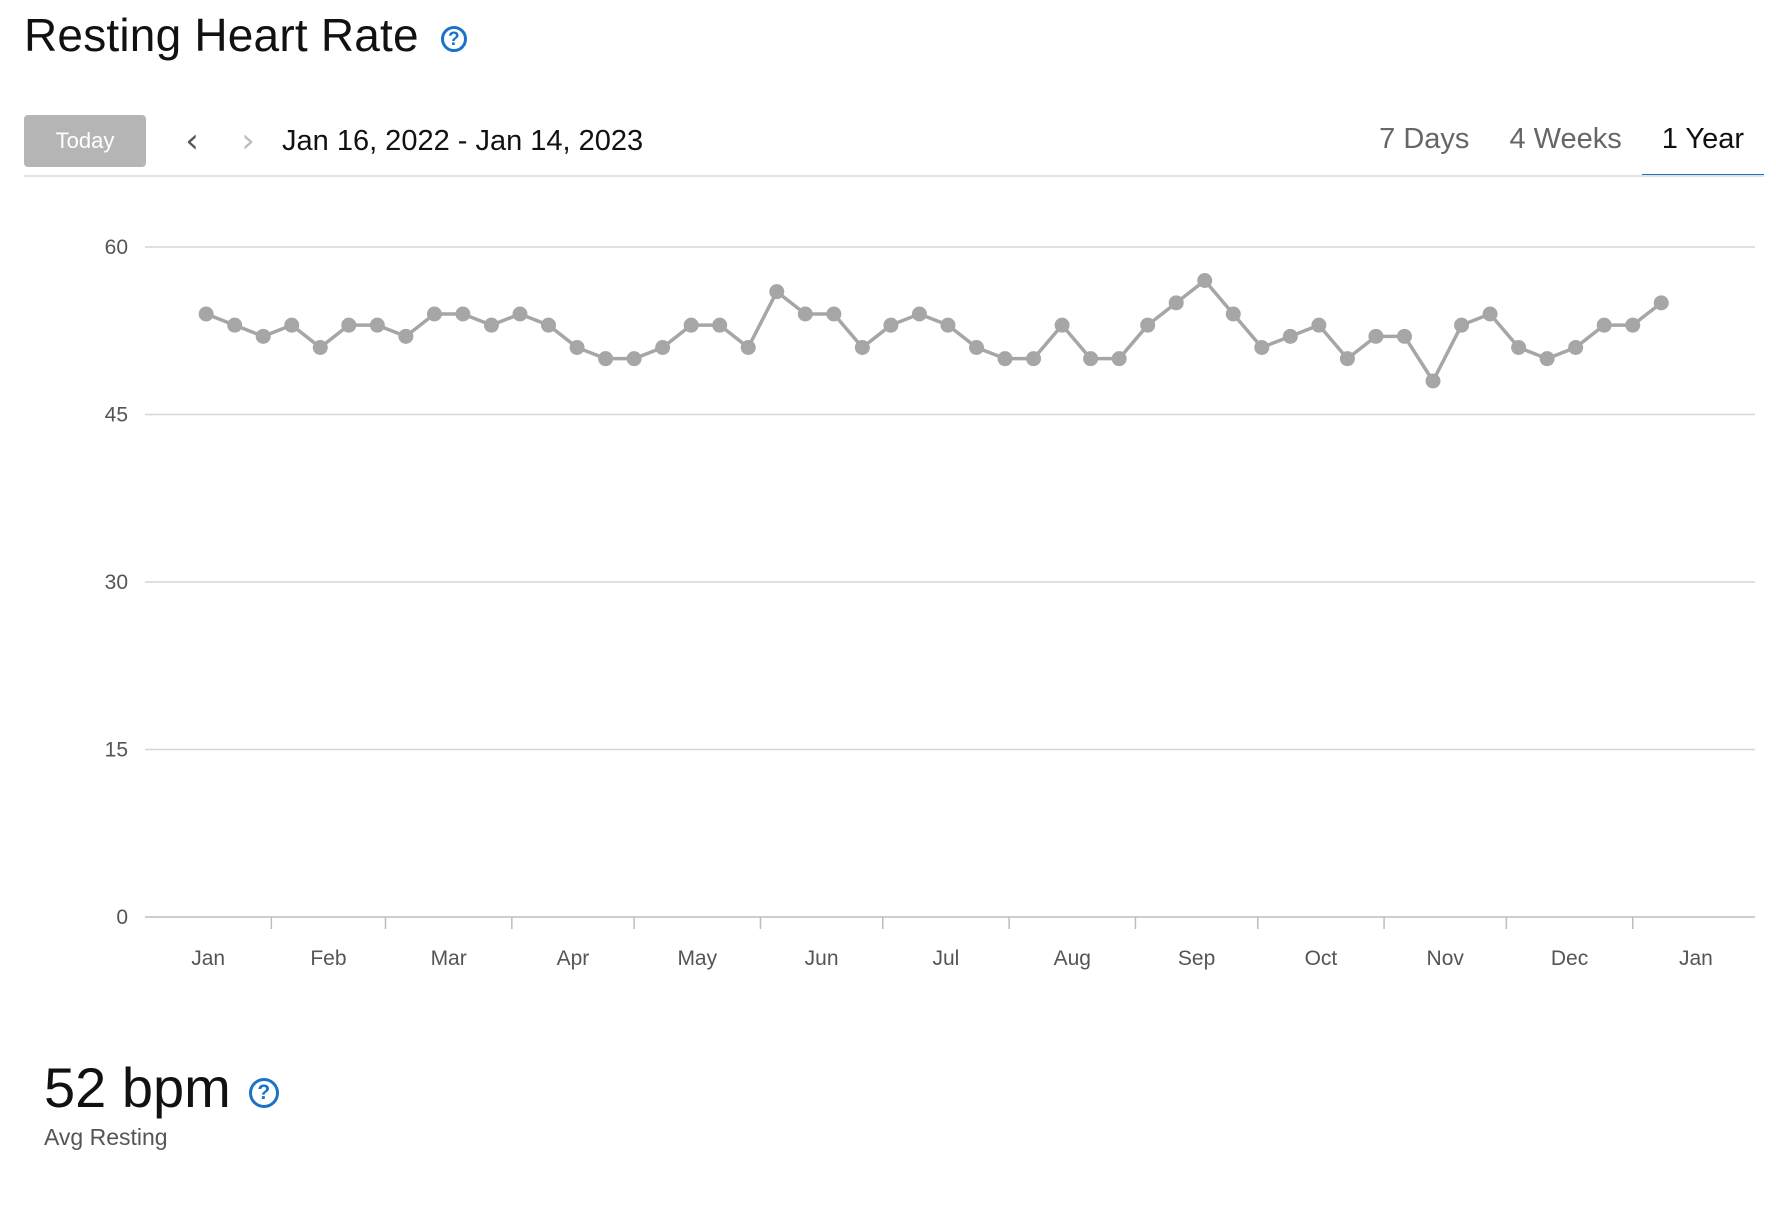 Image resolution: width=1776 pixels, height=1210 pixels. I want to click on x-tick-label: Feb, so click(328, 958).